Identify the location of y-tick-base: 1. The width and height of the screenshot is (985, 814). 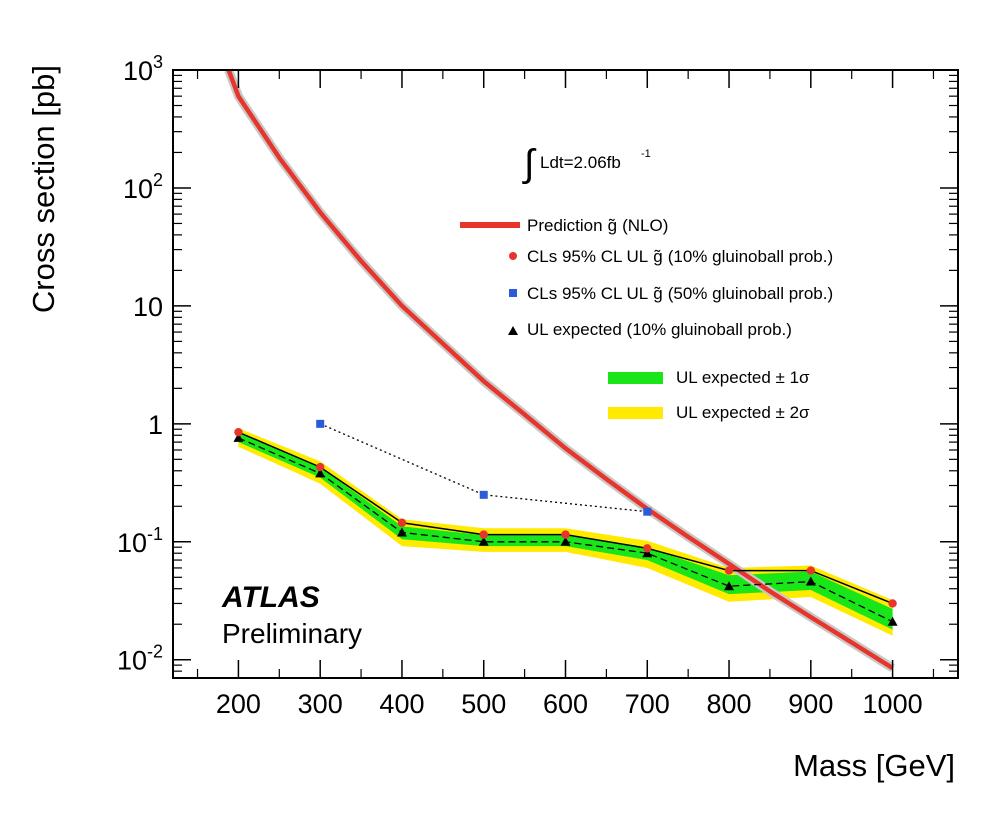
(155, 425).